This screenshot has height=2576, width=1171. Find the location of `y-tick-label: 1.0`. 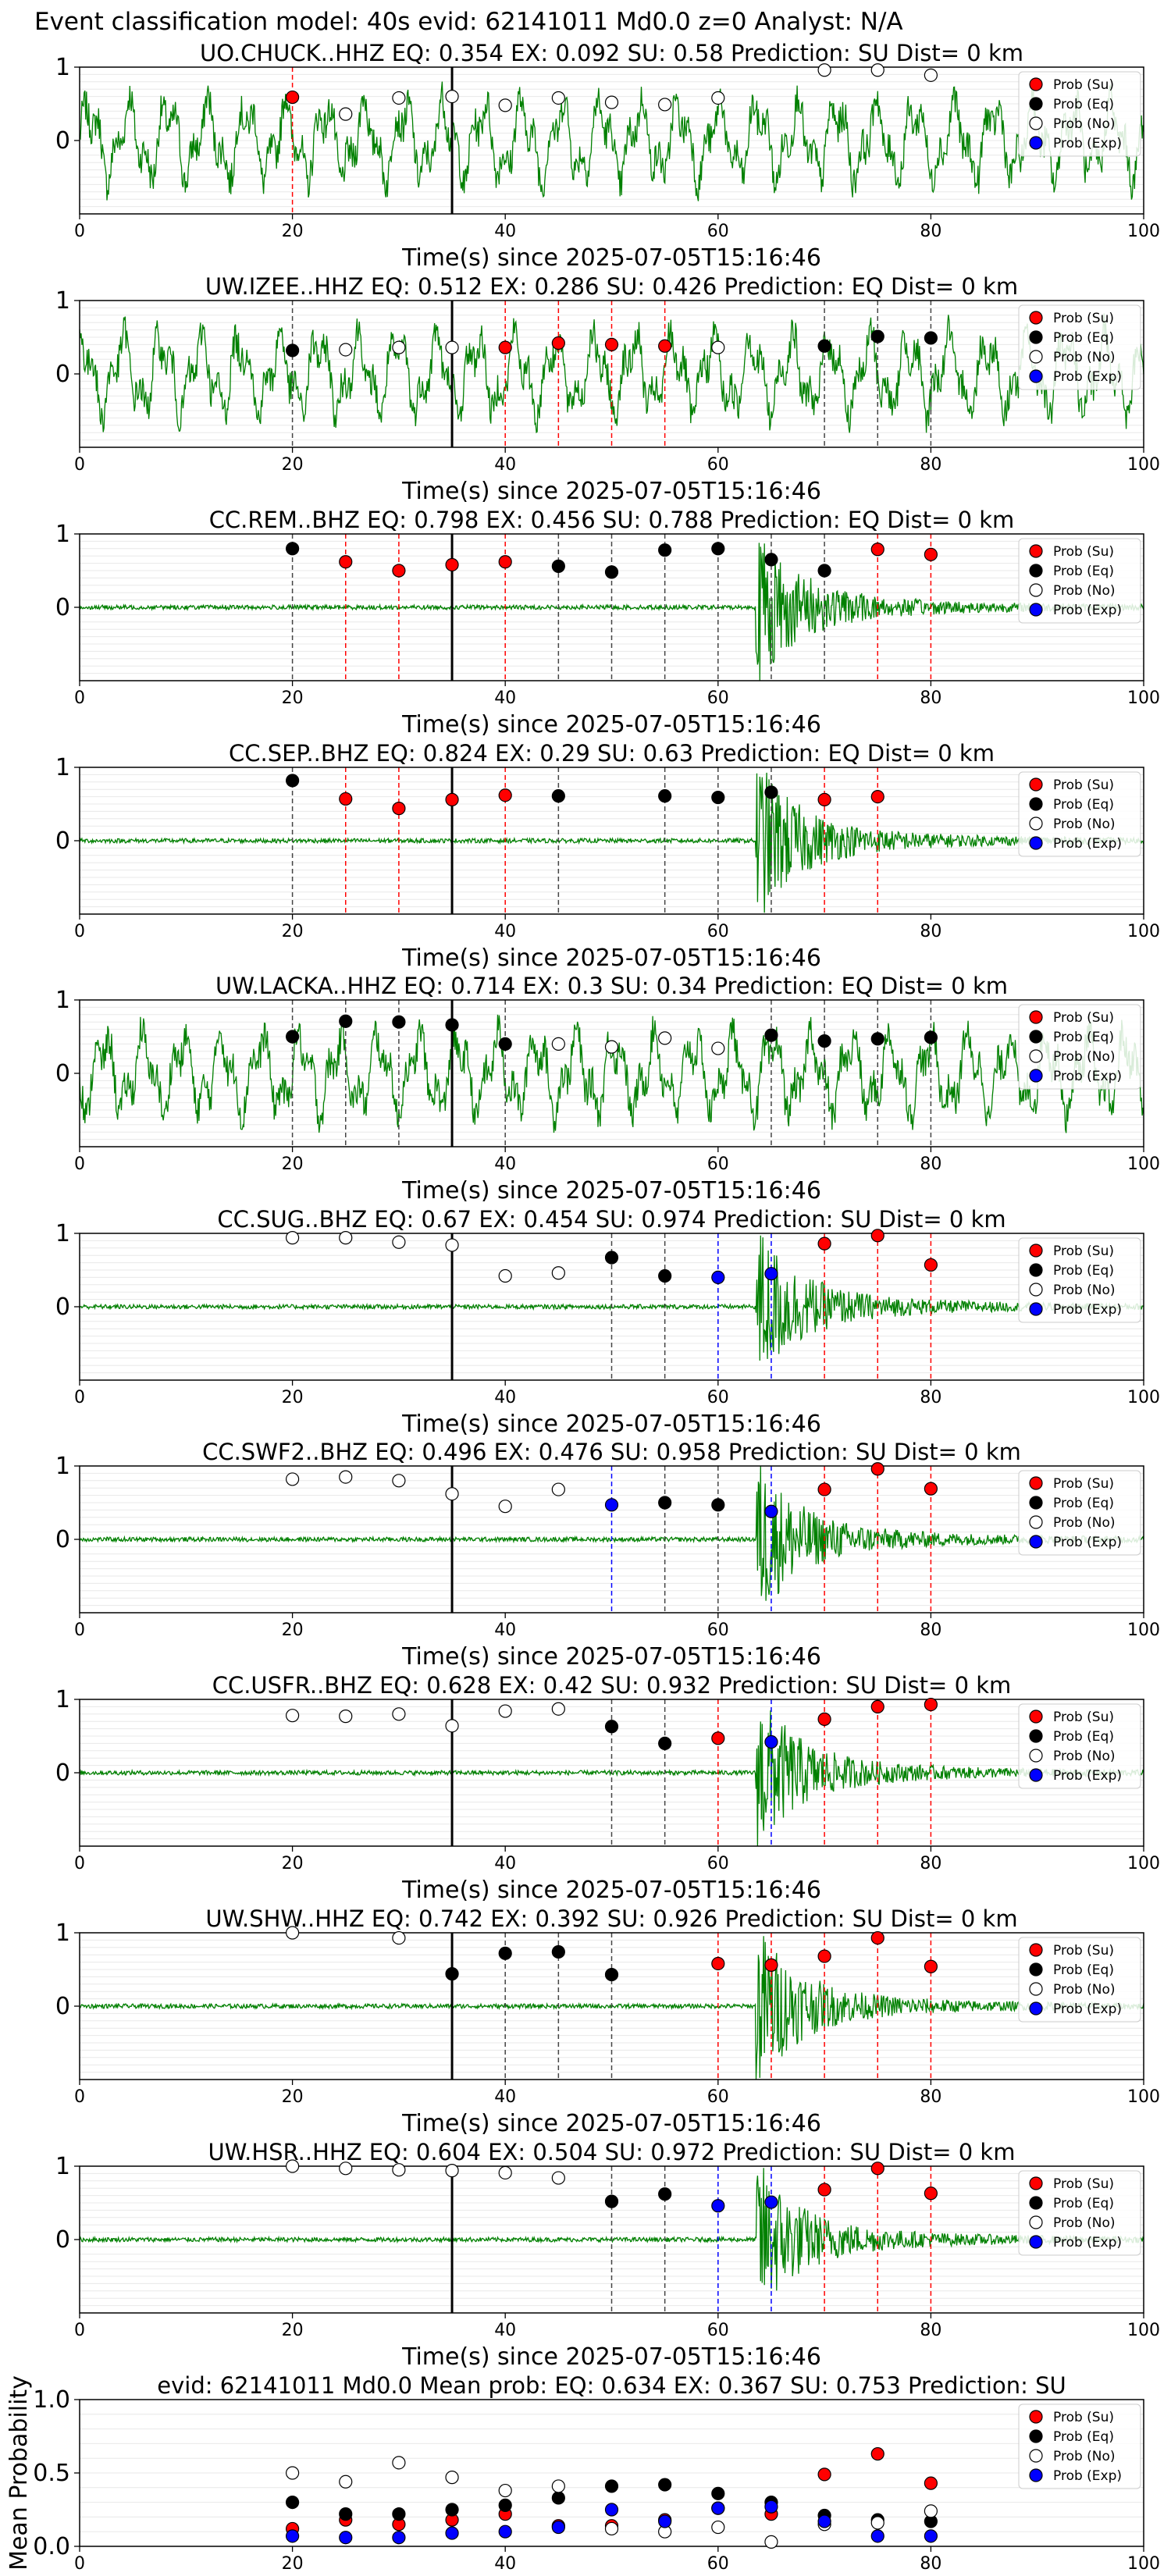

y-tick-label: 1.0 is located at coordinates (51, 2400).